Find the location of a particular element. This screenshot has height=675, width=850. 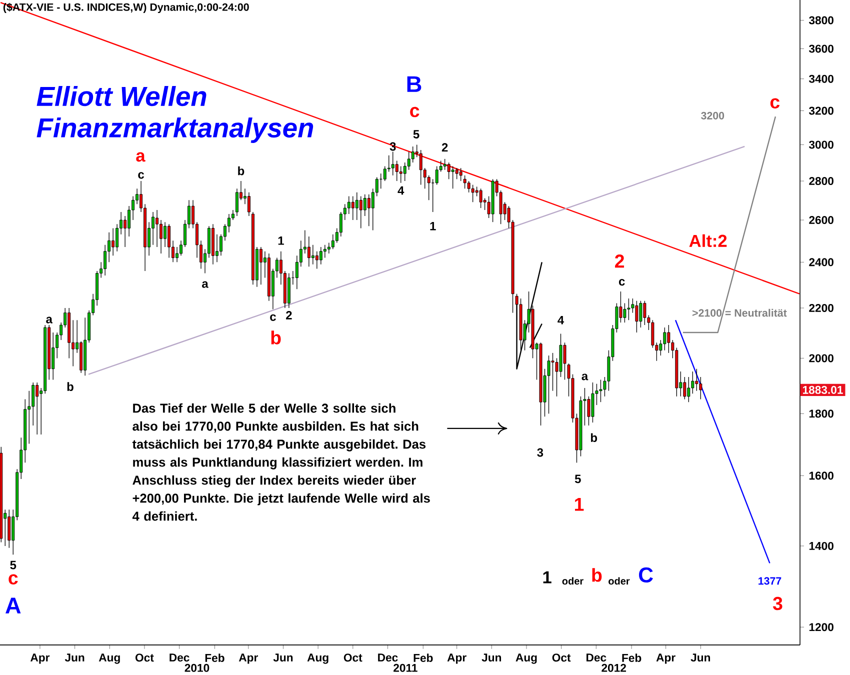

annotation: Finanzmarktanalysen is located at coordinates (175, 130).